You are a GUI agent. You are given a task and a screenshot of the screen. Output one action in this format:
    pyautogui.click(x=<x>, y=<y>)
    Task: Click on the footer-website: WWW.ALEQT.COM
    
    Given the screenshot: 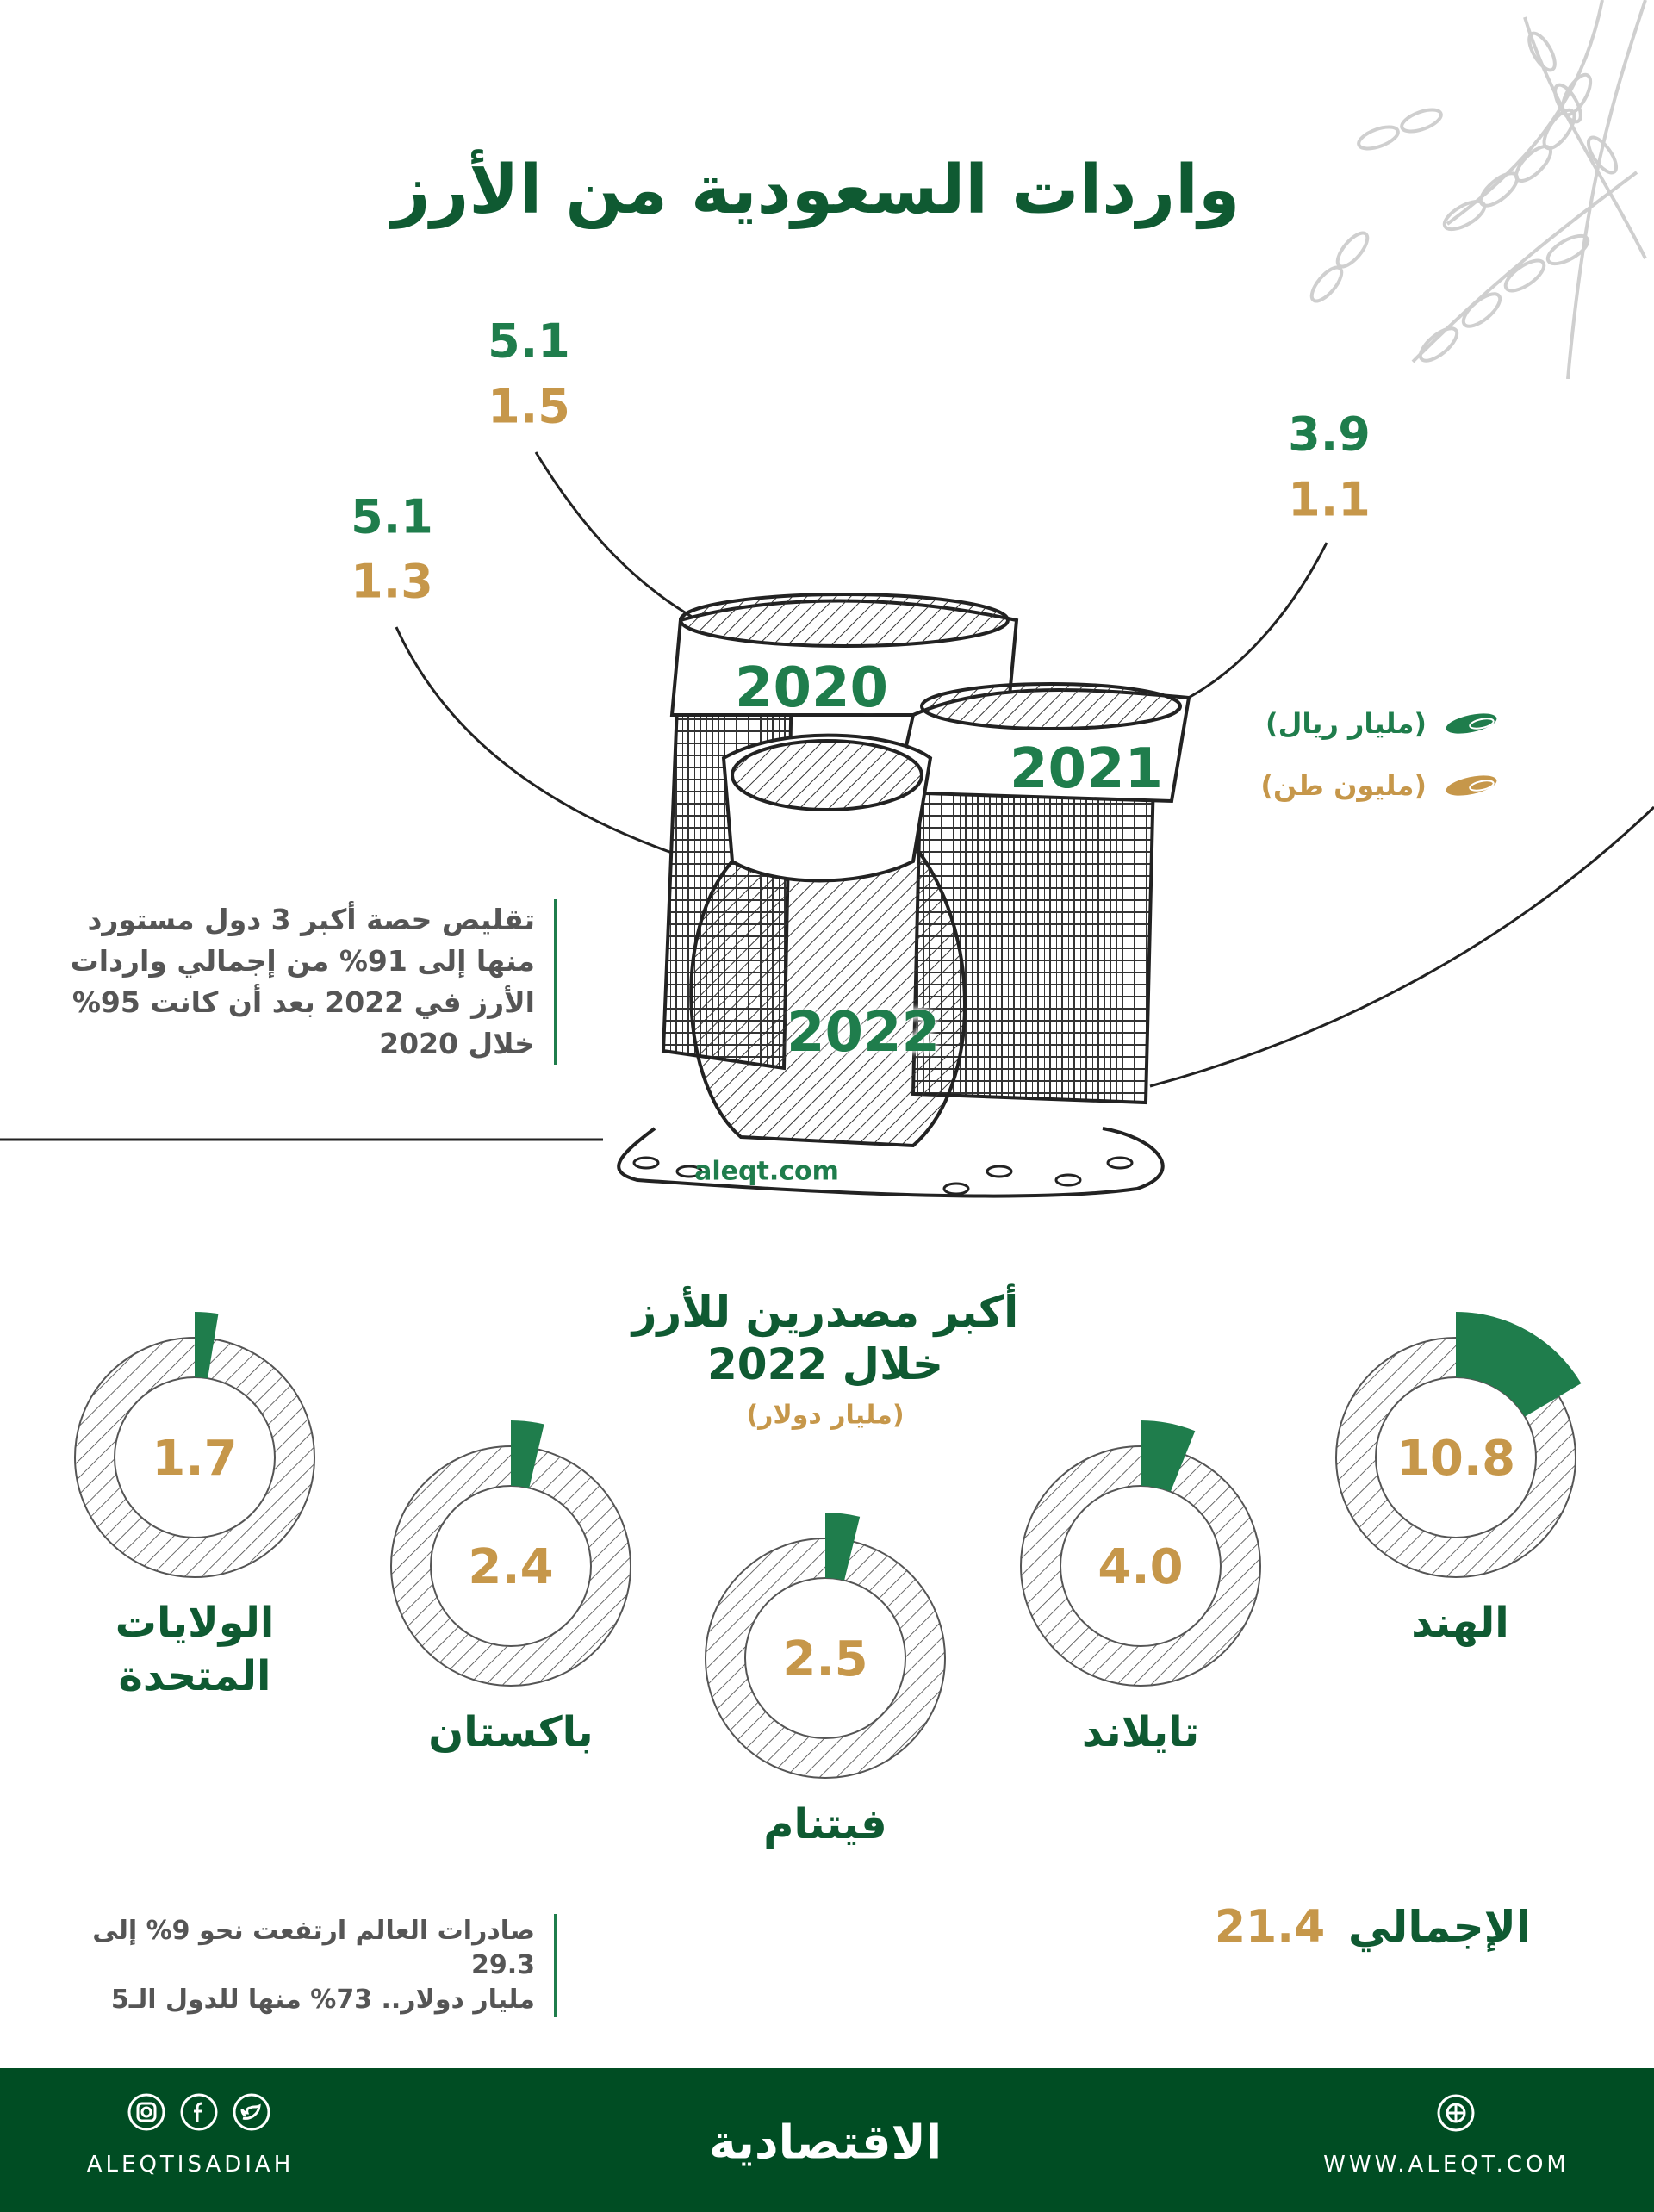 What is the action you would take?
    pyautogui.click(x=1447, y=2165)
    